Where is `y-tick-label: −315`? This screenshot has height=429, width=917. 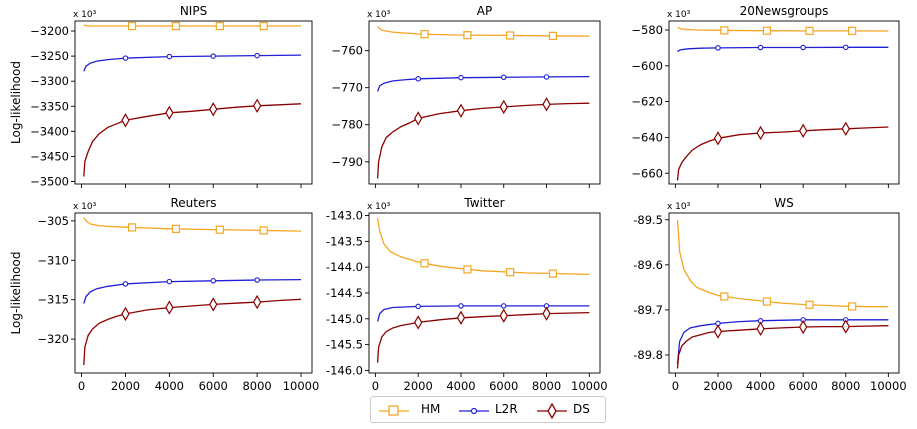
y-tick-label: −315 is located at coordinates (53, 300).